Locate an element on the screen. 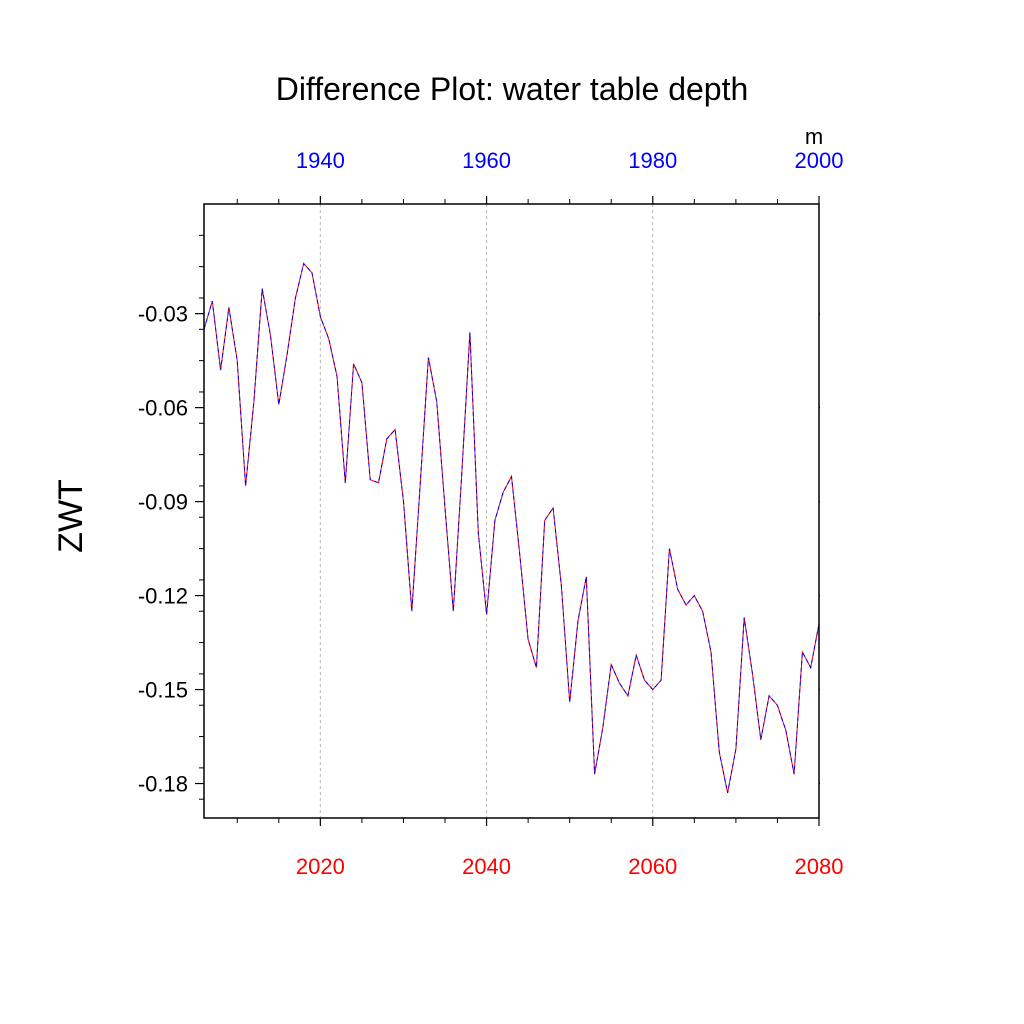 This screenshot has width=1024, height=1024. chart-title: Difference Plot: water table depth is located at coordinates (512, 89).